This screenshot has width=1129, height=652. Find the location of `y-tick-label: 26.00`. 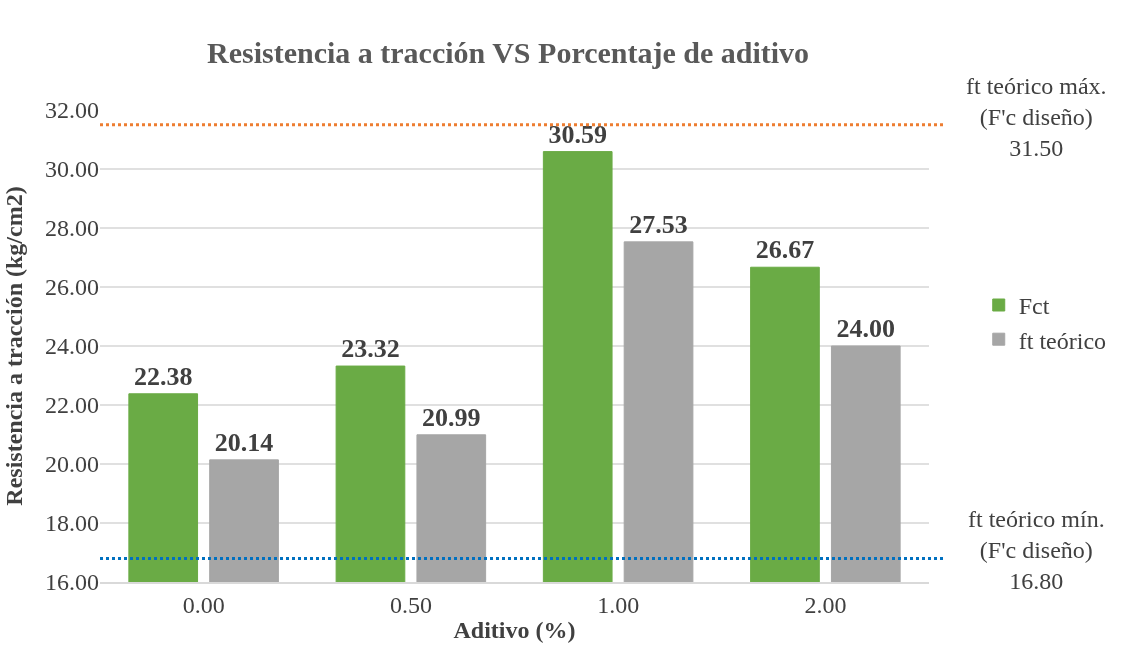

y-tick-label: 26.00 is located at coordinates (72, 287).